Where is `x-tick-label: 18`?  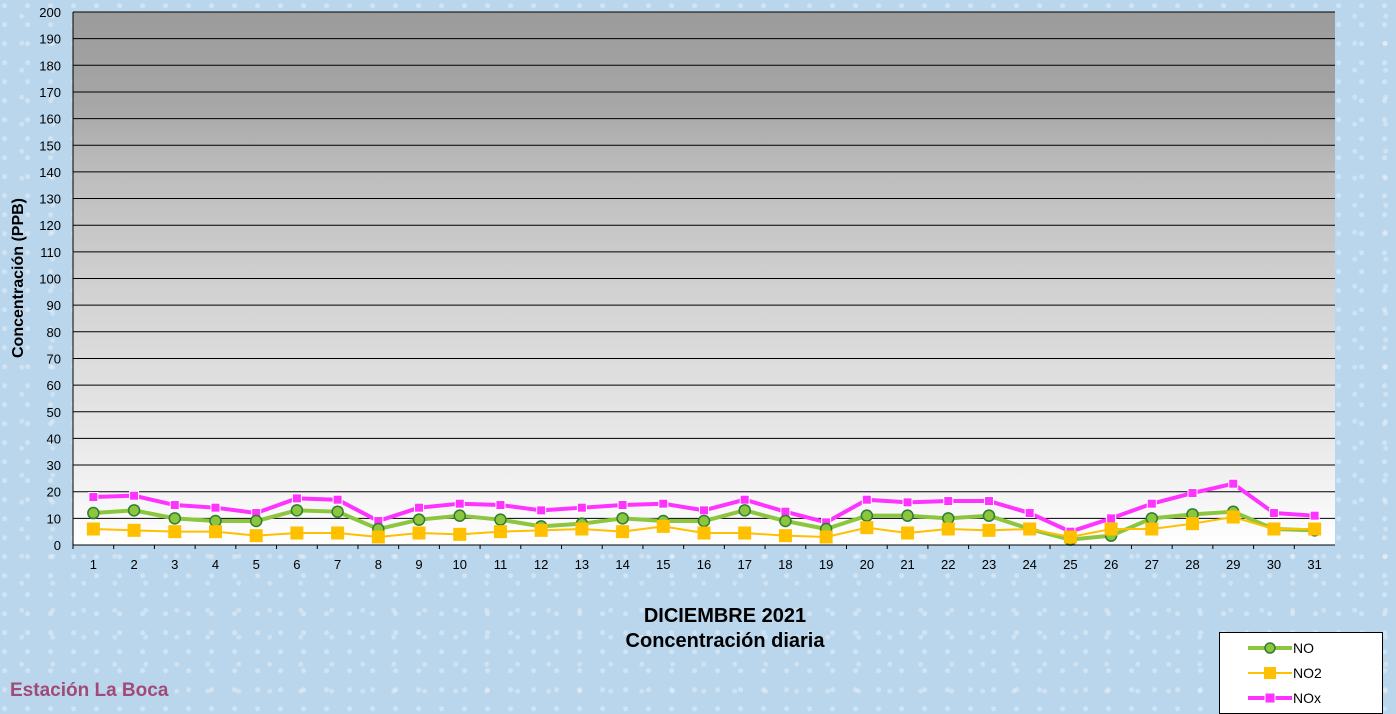 x-tick-label: 18 is located at coordinates (785, 564).